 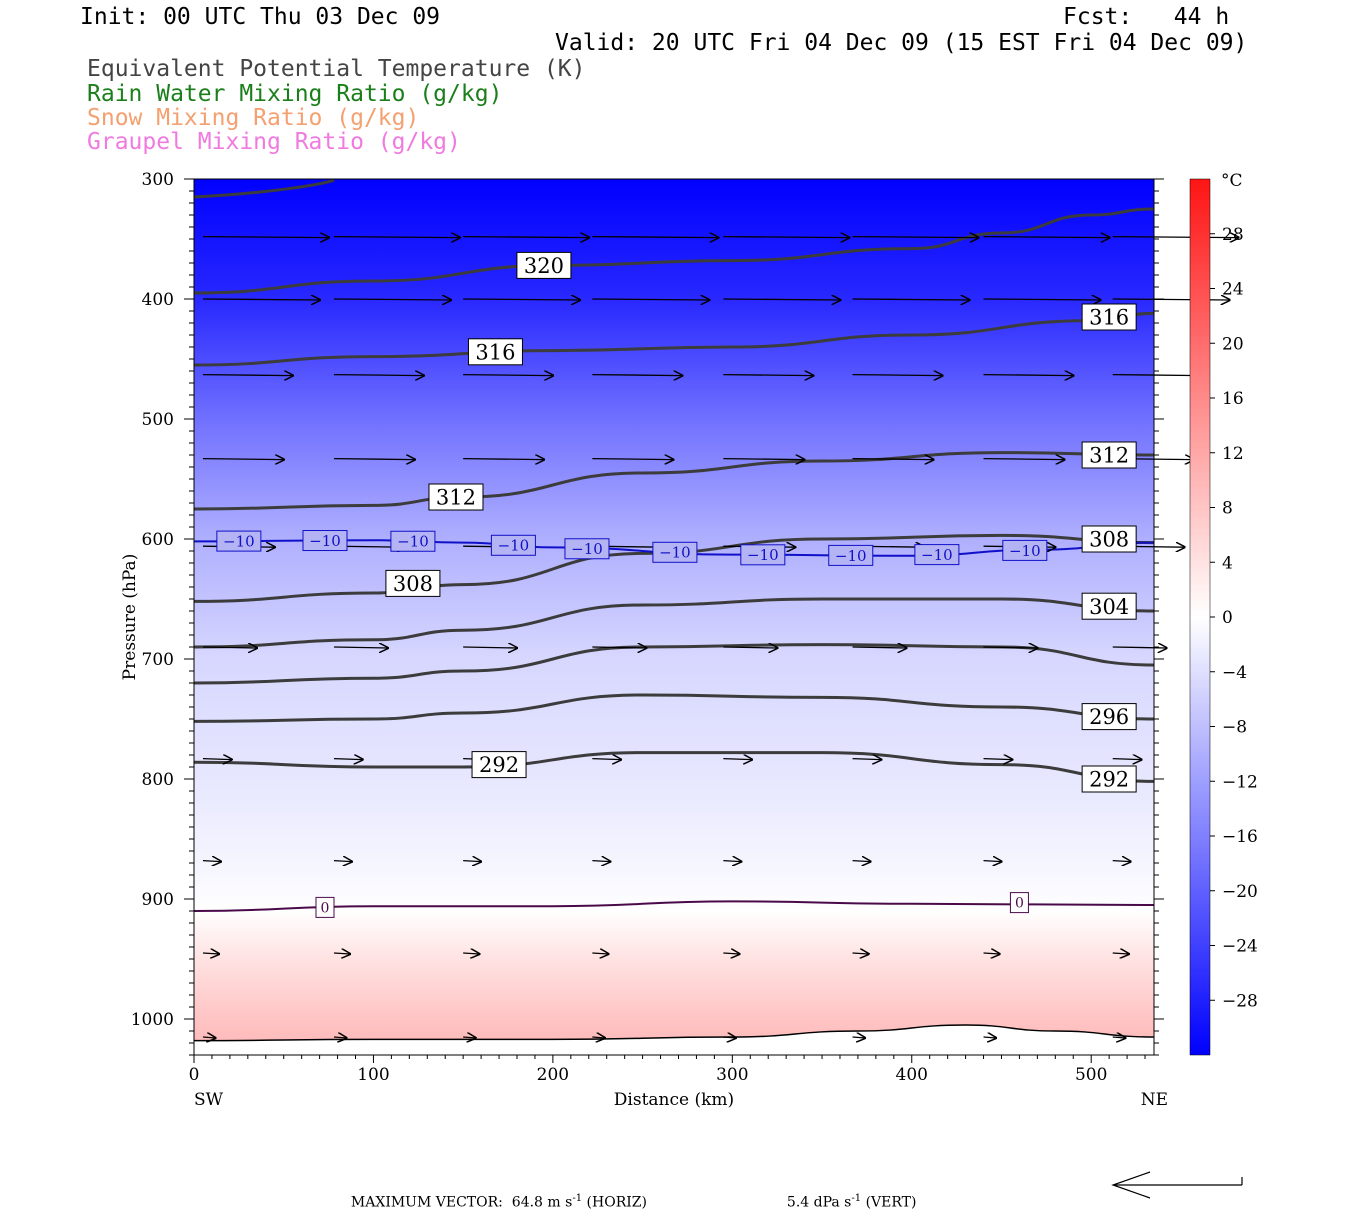 I want to click on colorbar: 28 24 20 16 12 8 4 0 −4 −8 −12 −16 −20 −24 −28 °C, so click(x=1223, y=613).